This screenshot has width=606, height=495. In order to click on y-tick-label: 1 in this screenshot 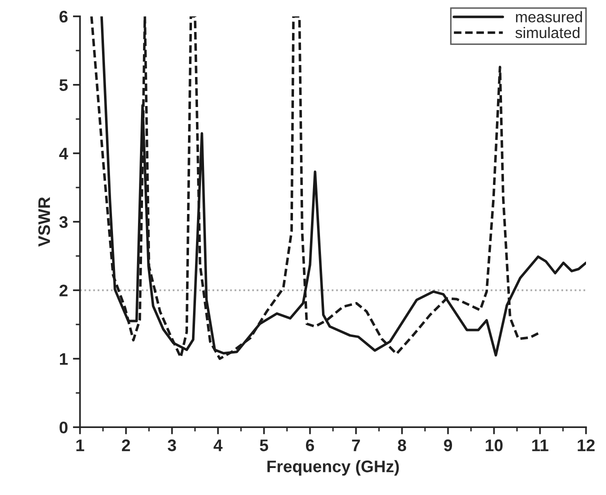, I will do `click(64, 359)`.